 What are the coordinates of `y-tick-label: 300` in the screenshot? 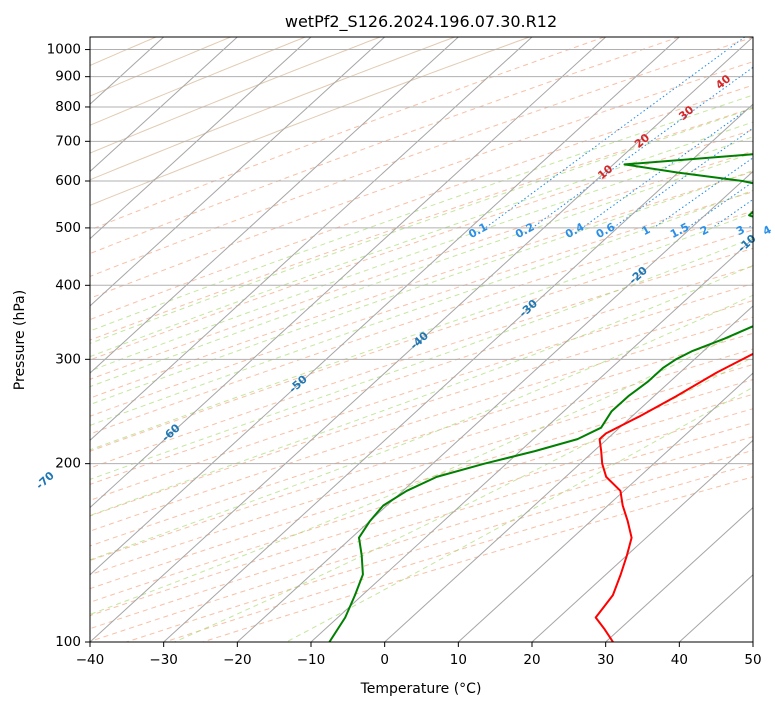 It's located at (68, 359).